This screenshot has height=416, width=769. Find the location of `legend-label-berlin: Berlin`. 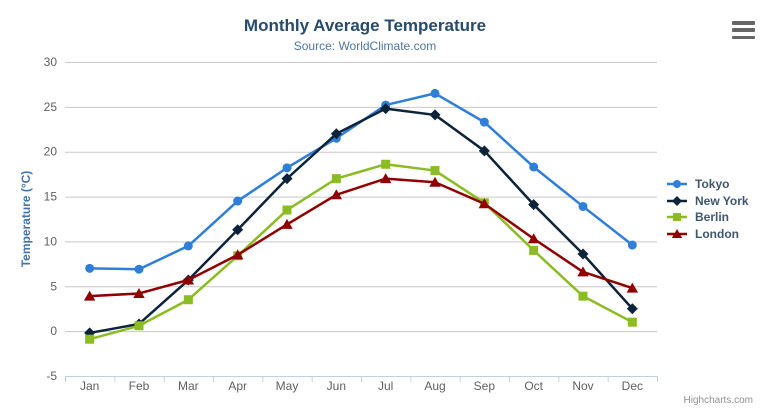

legend-label-berlin: Berlin is located at coordinates (712, 217).